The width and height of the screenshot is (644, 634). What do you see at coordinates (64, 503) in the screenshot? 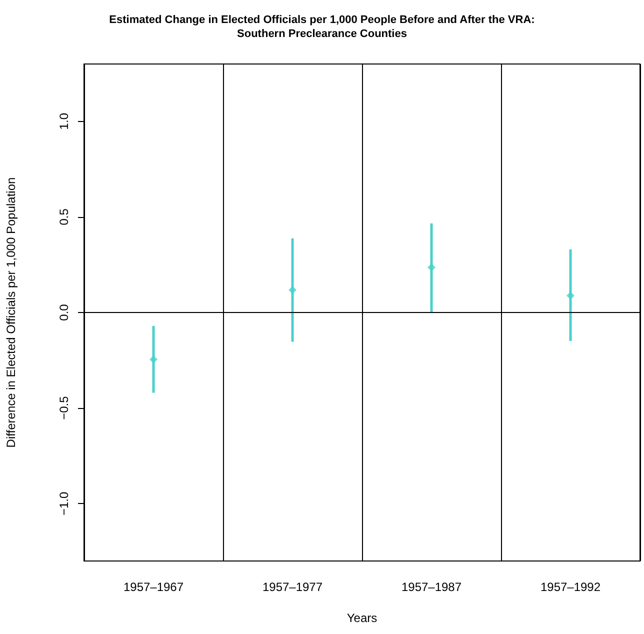
I see `y-tick-label: −1.0` at bounding box center [64, 503].